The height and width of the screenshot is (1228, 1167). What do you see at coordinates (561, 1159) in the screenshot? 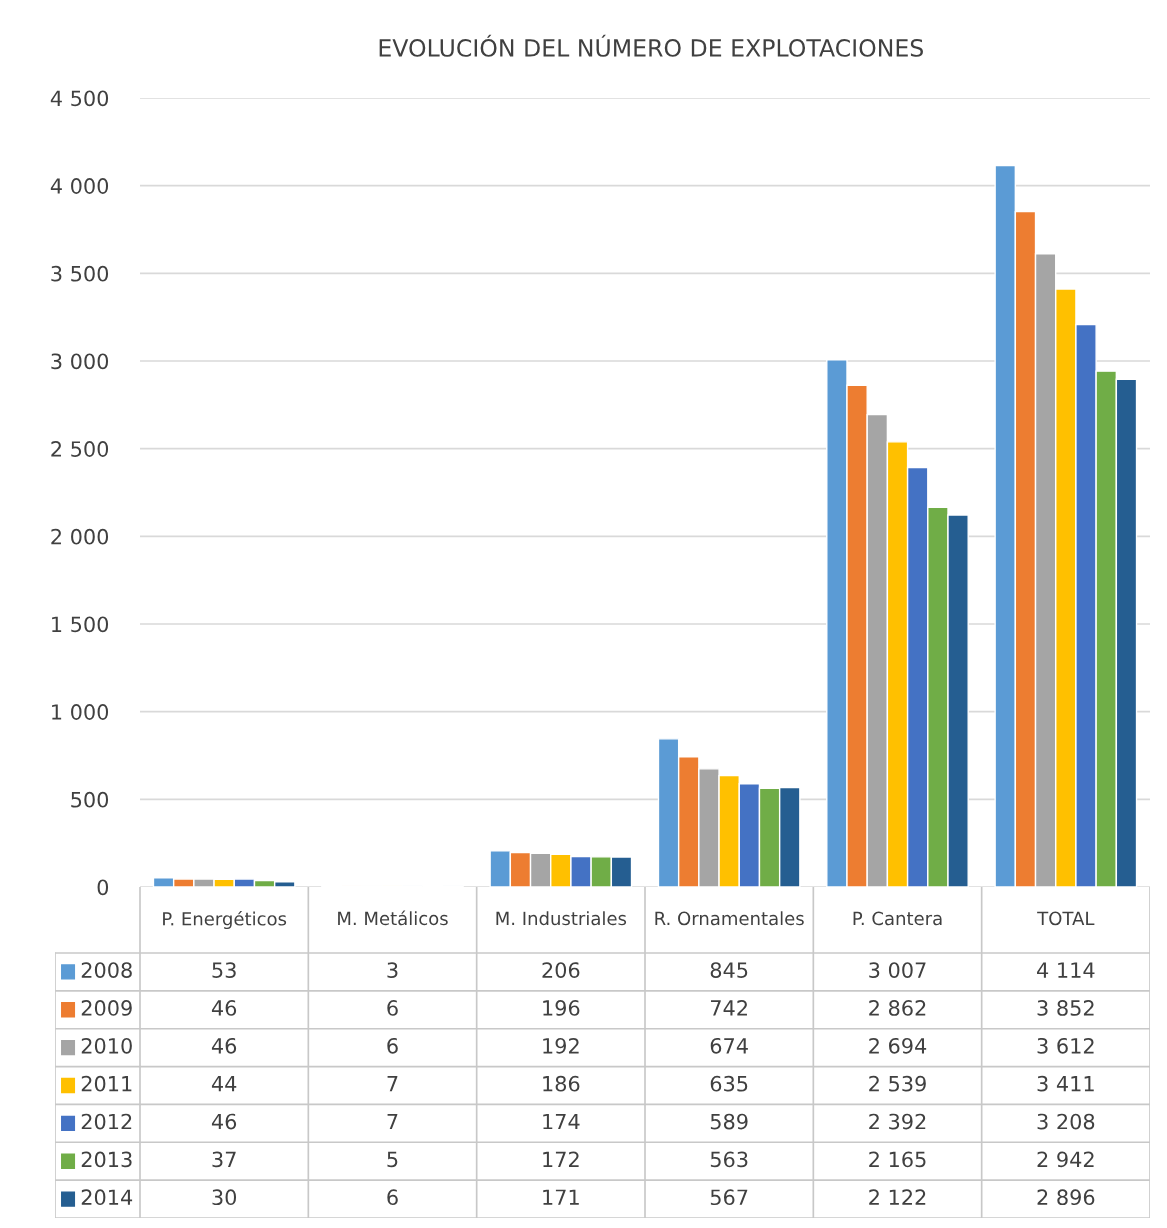
I see `data-label: 172` at bounding box center [561, 1159].